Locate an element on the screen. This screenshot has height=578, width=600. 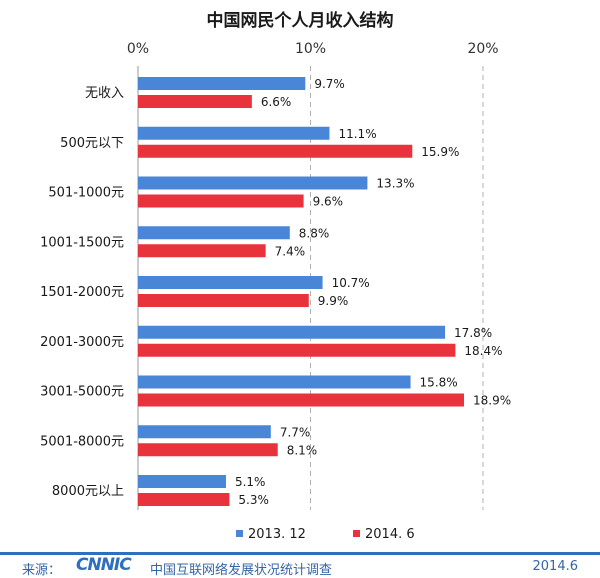
category-label: 1501-2000元 is located at coordinates (82, 292).